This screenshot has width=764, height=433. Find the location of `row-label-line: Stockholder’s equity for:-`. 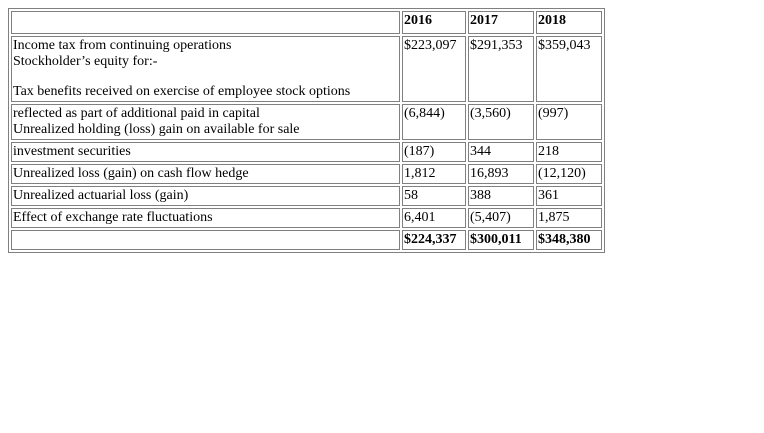

row-label-line: Stockholder’s equity for:- is located at coordinates (85, 61).